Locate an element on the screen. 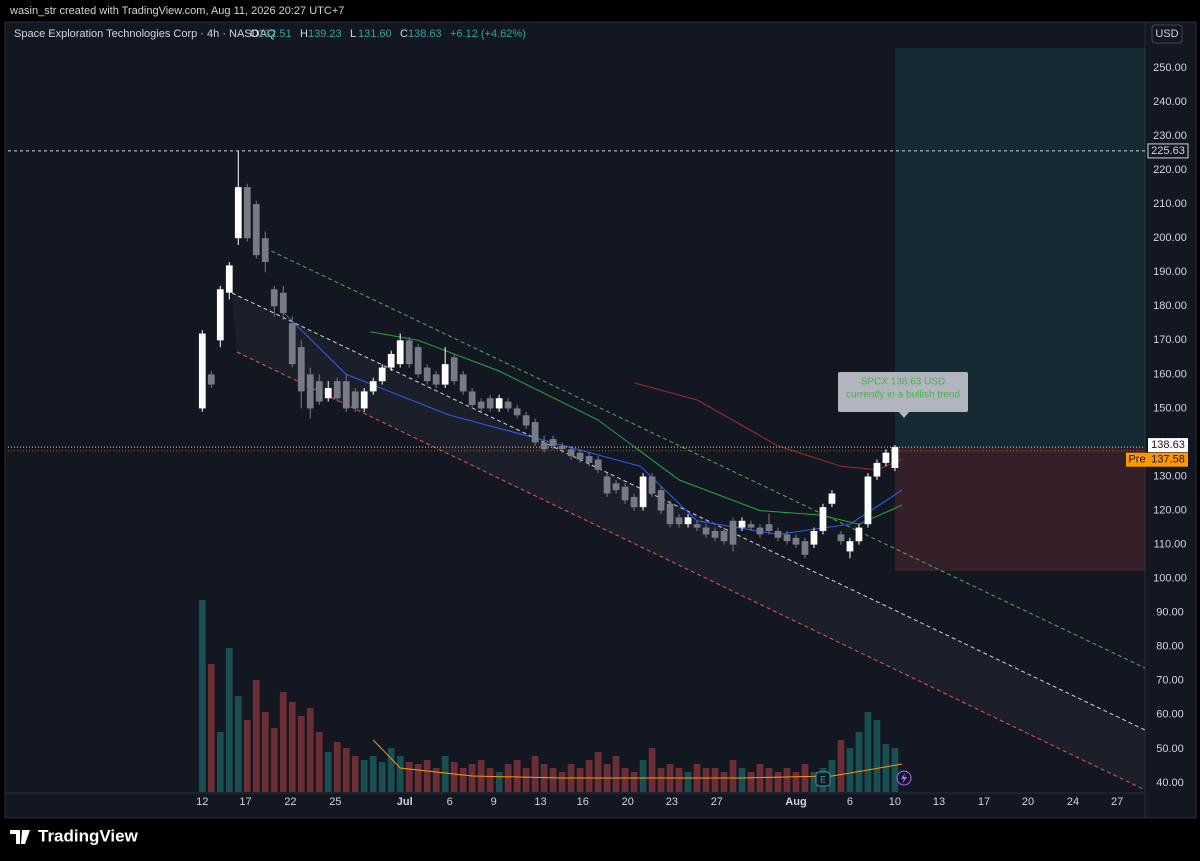 This screenshot has width=1200, height=861. high-label-text: 225.63 is located at coordinates (1168, 151).